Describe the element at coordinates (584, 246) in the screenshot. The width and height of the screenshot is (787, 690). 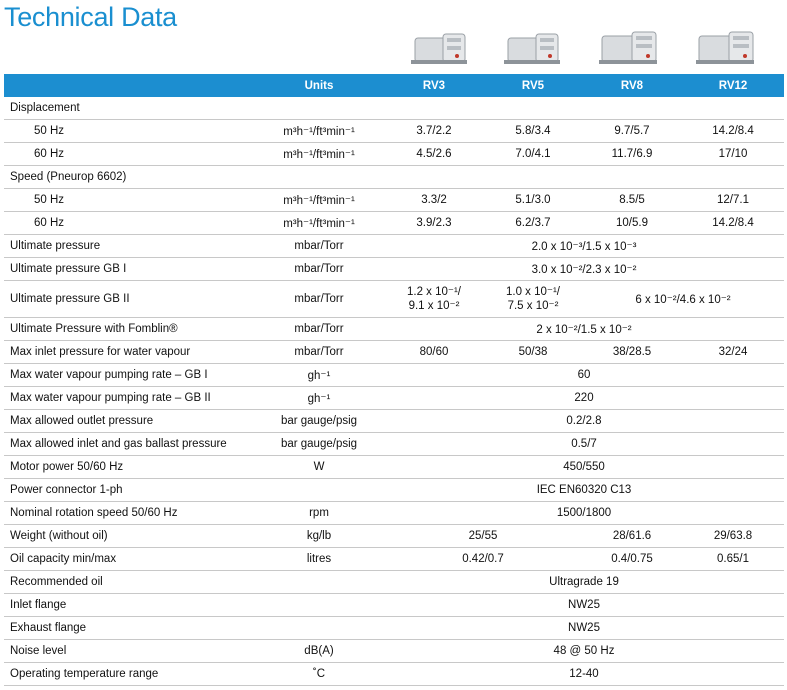
I see `cell-all-models: 2.0 x 10⁻³/1.5 x 10⁻³` at that location.